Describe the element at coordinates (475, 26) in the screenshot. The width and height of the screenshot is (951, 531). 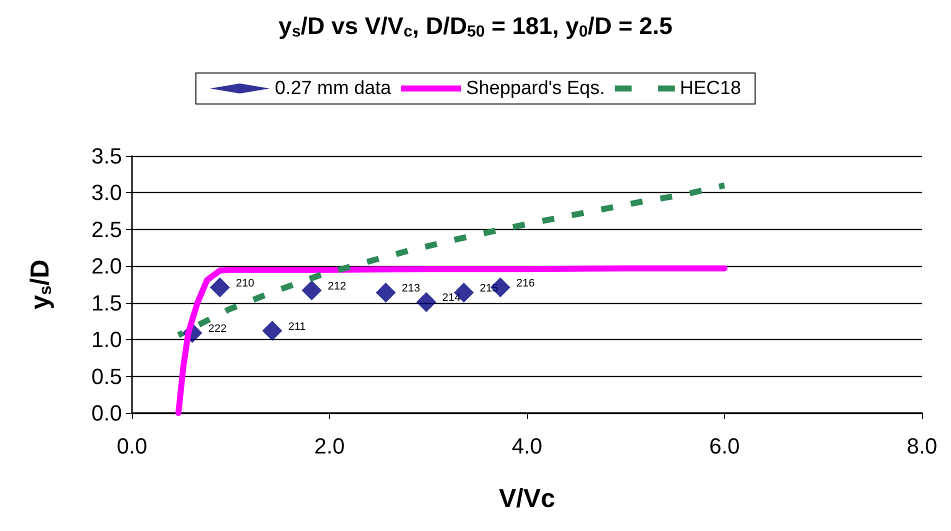
I see `chart-title: ys/D vs V/Vc, D/D50 = 181, y0/D = 2.5` at that location.